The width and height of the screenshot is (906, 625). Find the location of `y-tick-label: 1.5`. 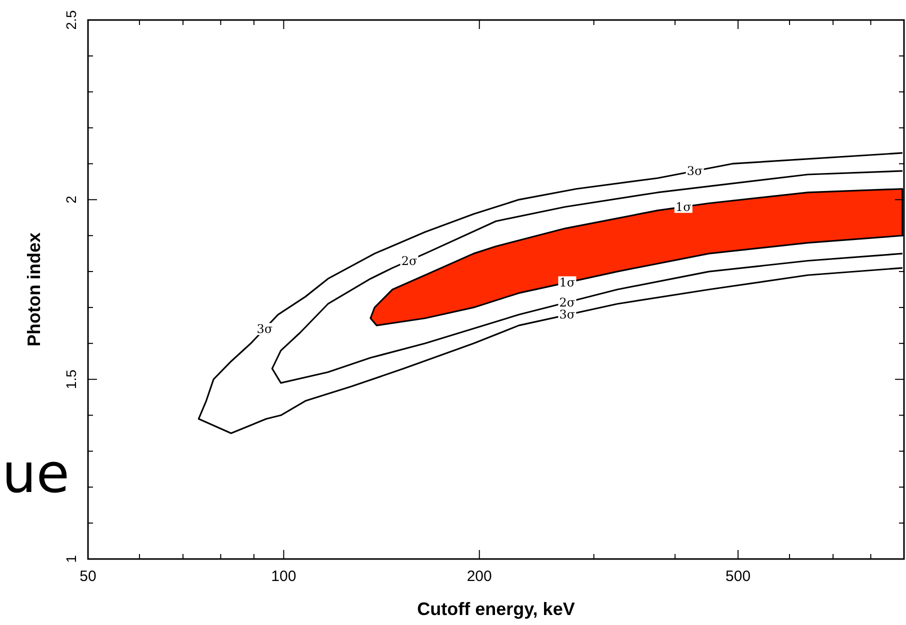

y-tick-label: 1.5 is located at coordinates (71, 379).